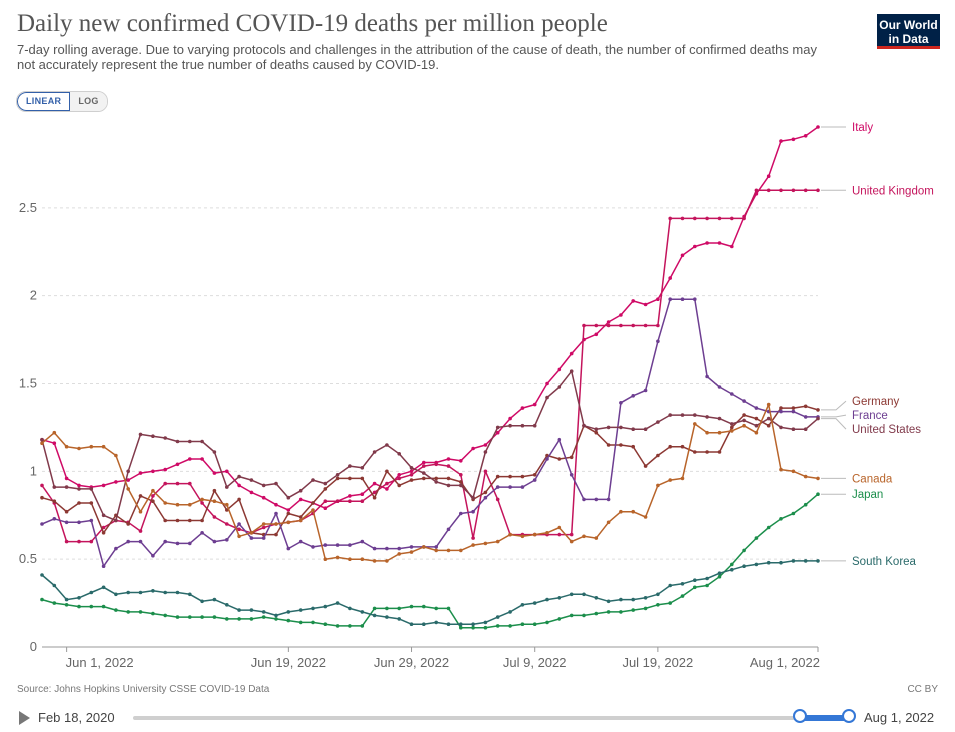  What do you see at coordinates (870, 416) in the screenshot?
I see `legend-label-france: France` at bounding box center [870, 416].